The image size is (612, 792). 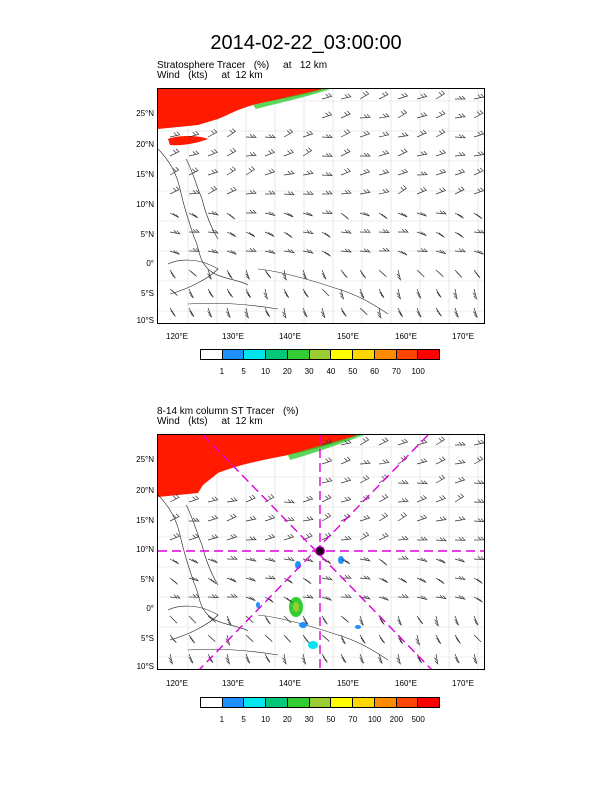 I want to click on colorbar-label: 50, so click(x=331, y=719).